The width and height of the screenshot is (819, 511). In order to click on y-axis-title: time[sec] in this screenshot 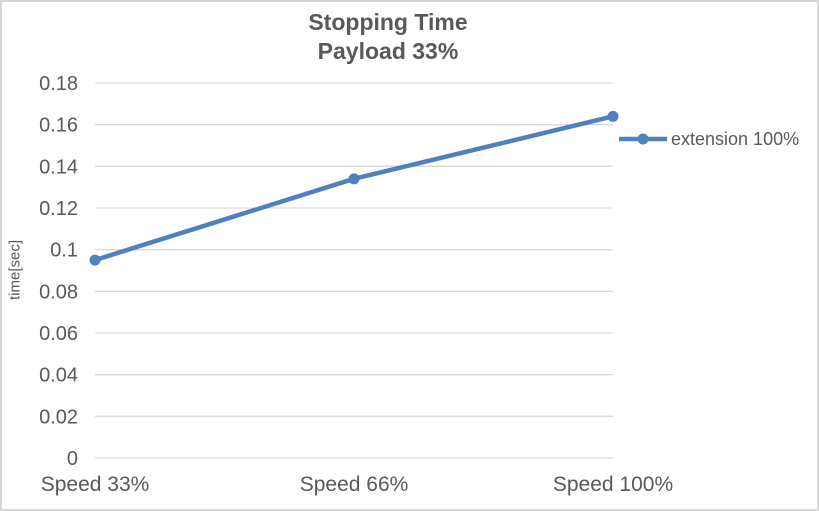, I will do `click(15, 270)`.